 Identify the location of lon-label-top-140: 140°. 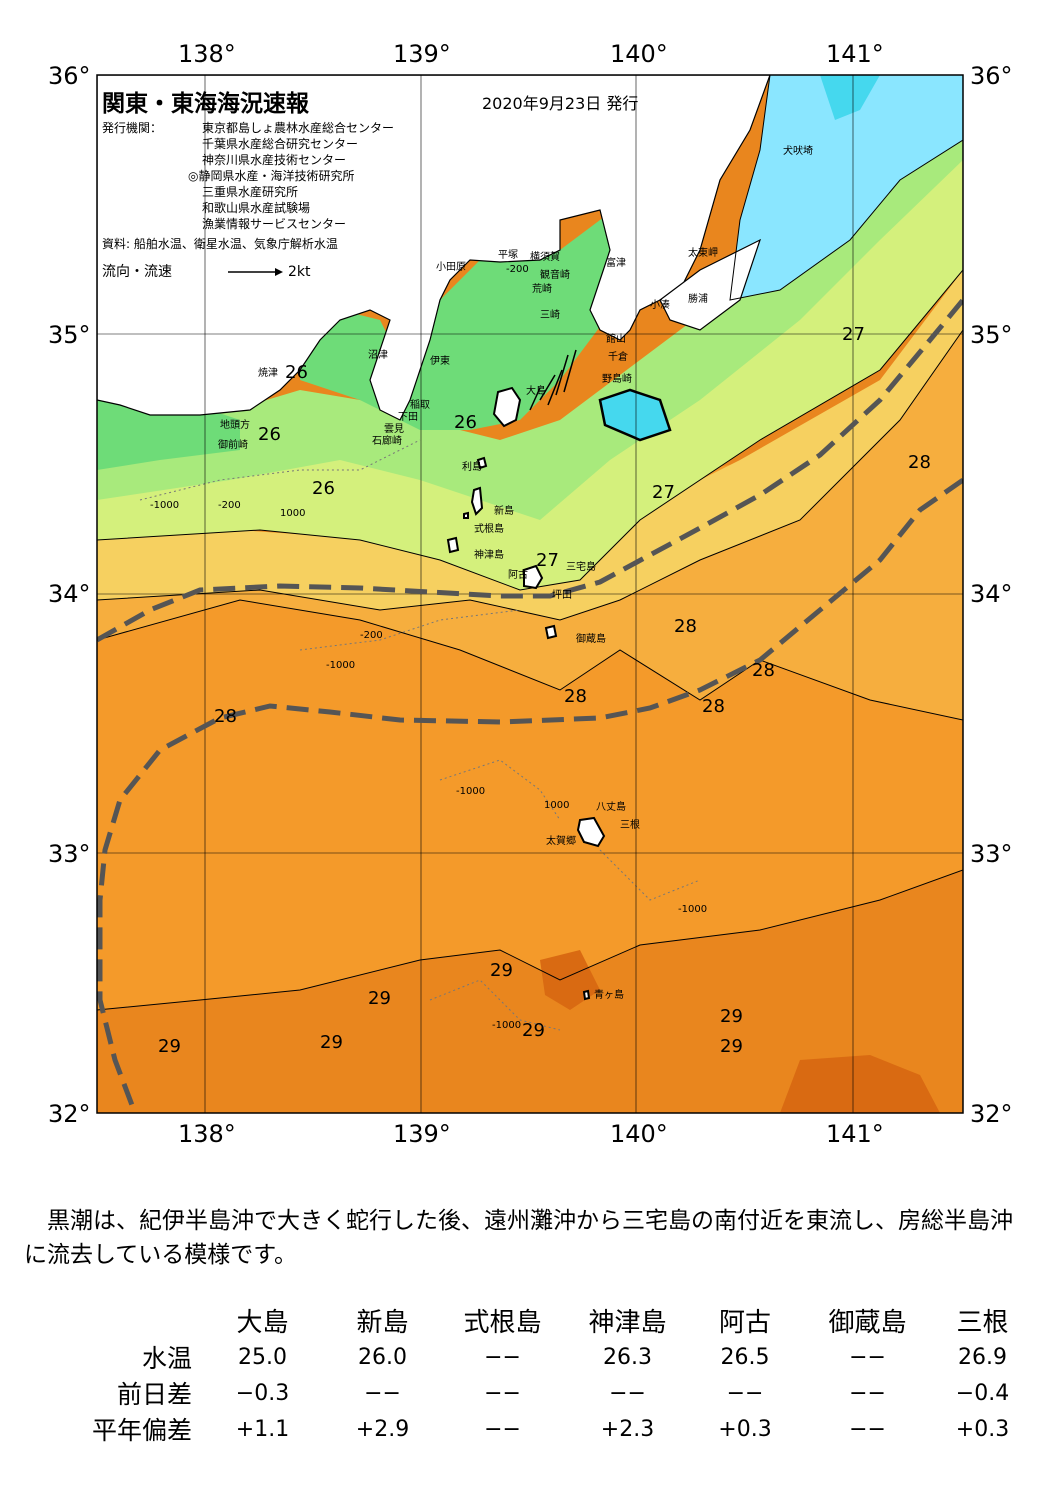
(639, 54).